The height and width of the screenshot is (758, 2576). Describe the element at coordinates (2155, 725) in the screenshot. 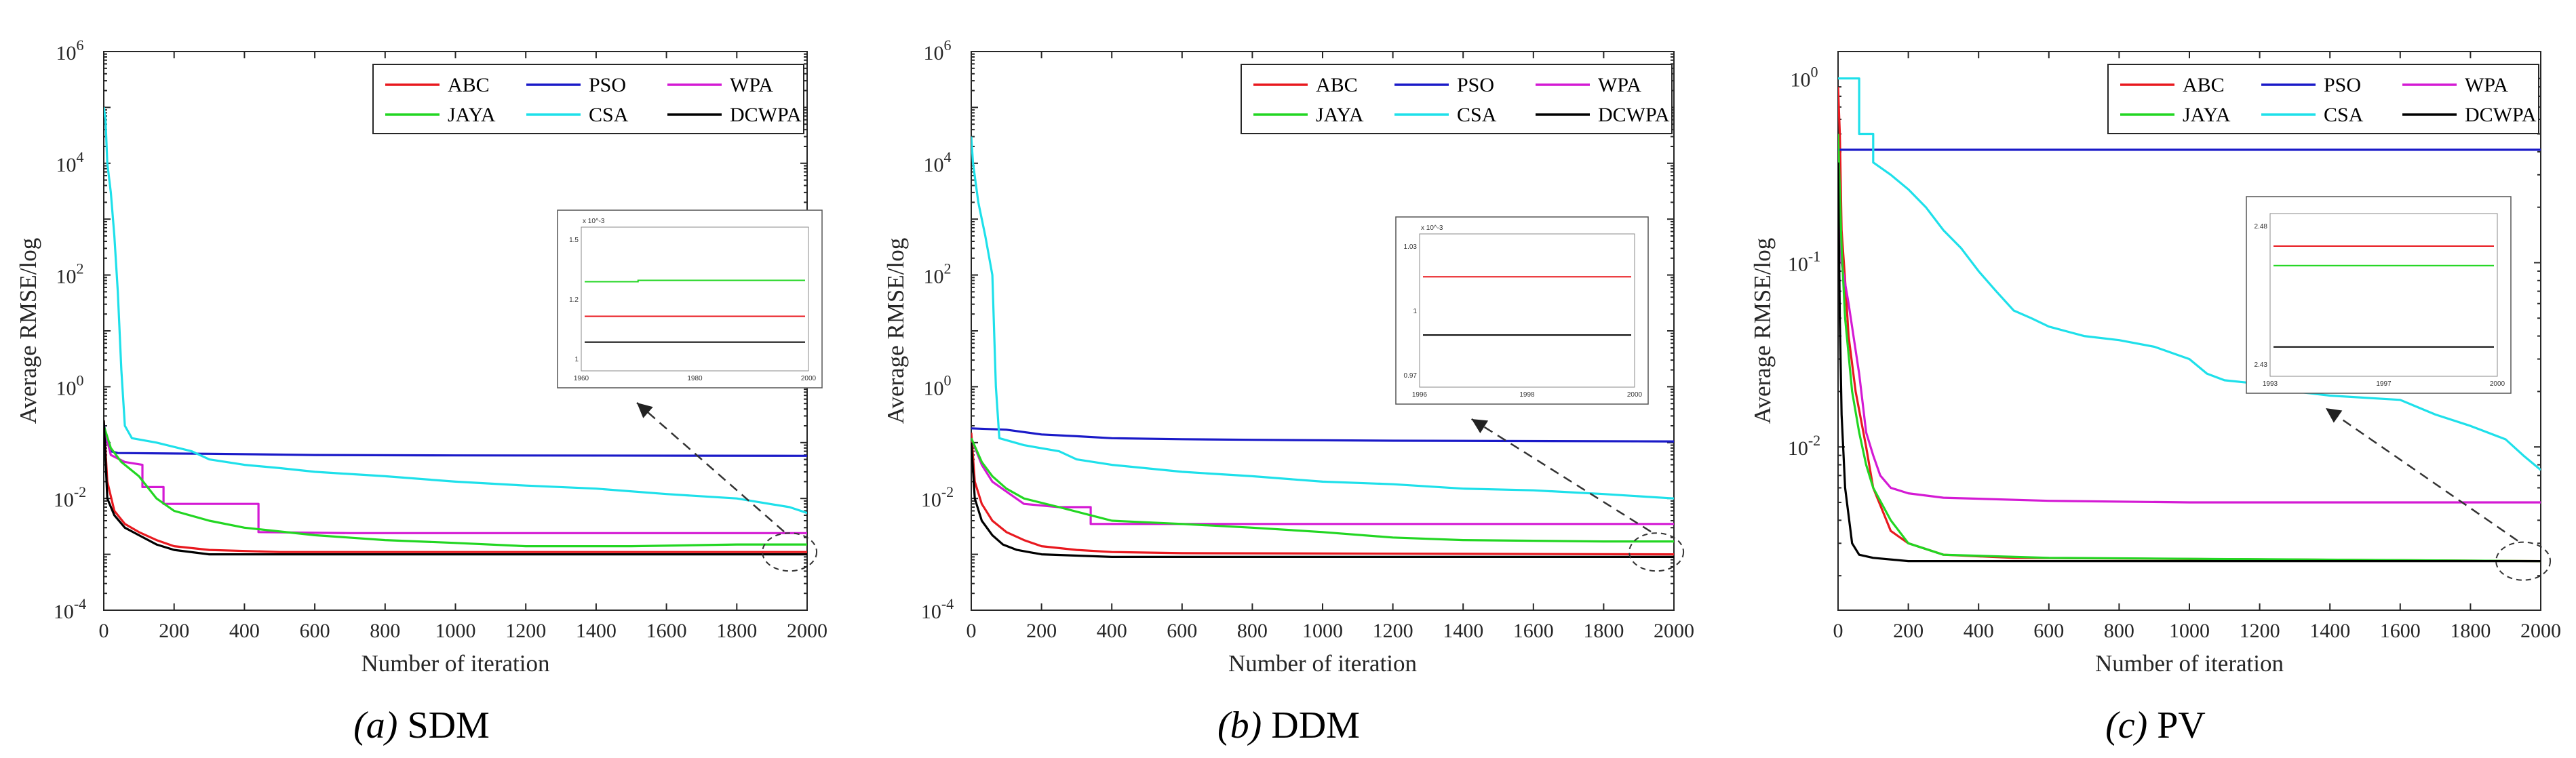

I see `panel-caption: (c) PV` at that location.